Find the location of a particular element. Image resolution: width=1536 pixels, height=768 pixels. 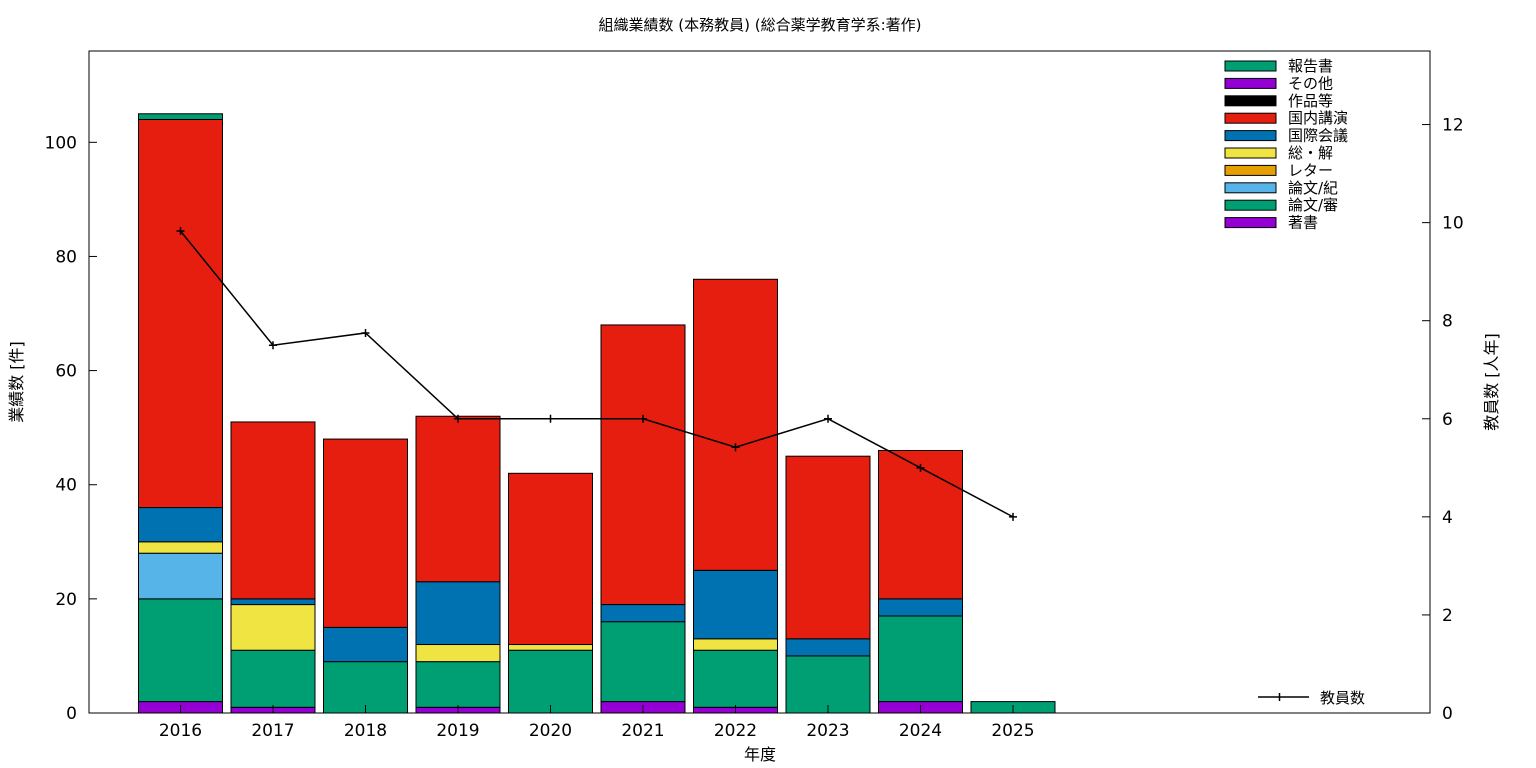

x-tick-label: 2023 is located at coordinates (827, 731).